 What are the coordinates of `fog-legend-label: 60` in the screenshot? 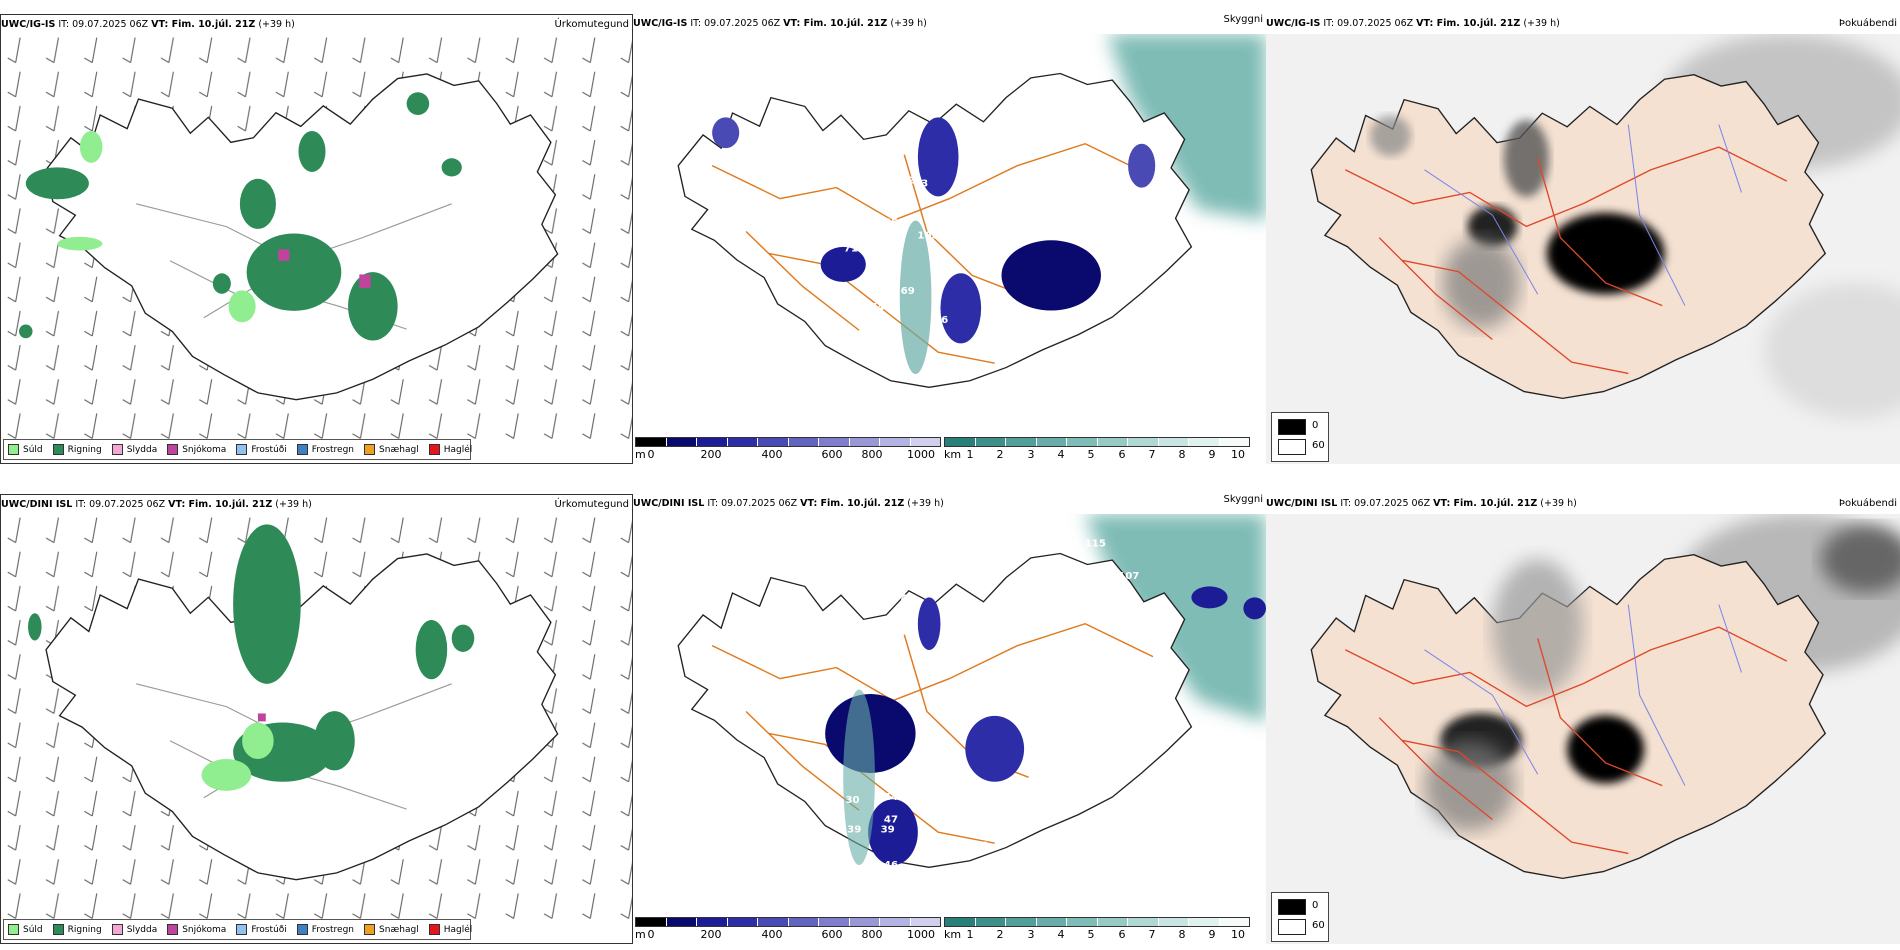 It's located at (1318, 925).